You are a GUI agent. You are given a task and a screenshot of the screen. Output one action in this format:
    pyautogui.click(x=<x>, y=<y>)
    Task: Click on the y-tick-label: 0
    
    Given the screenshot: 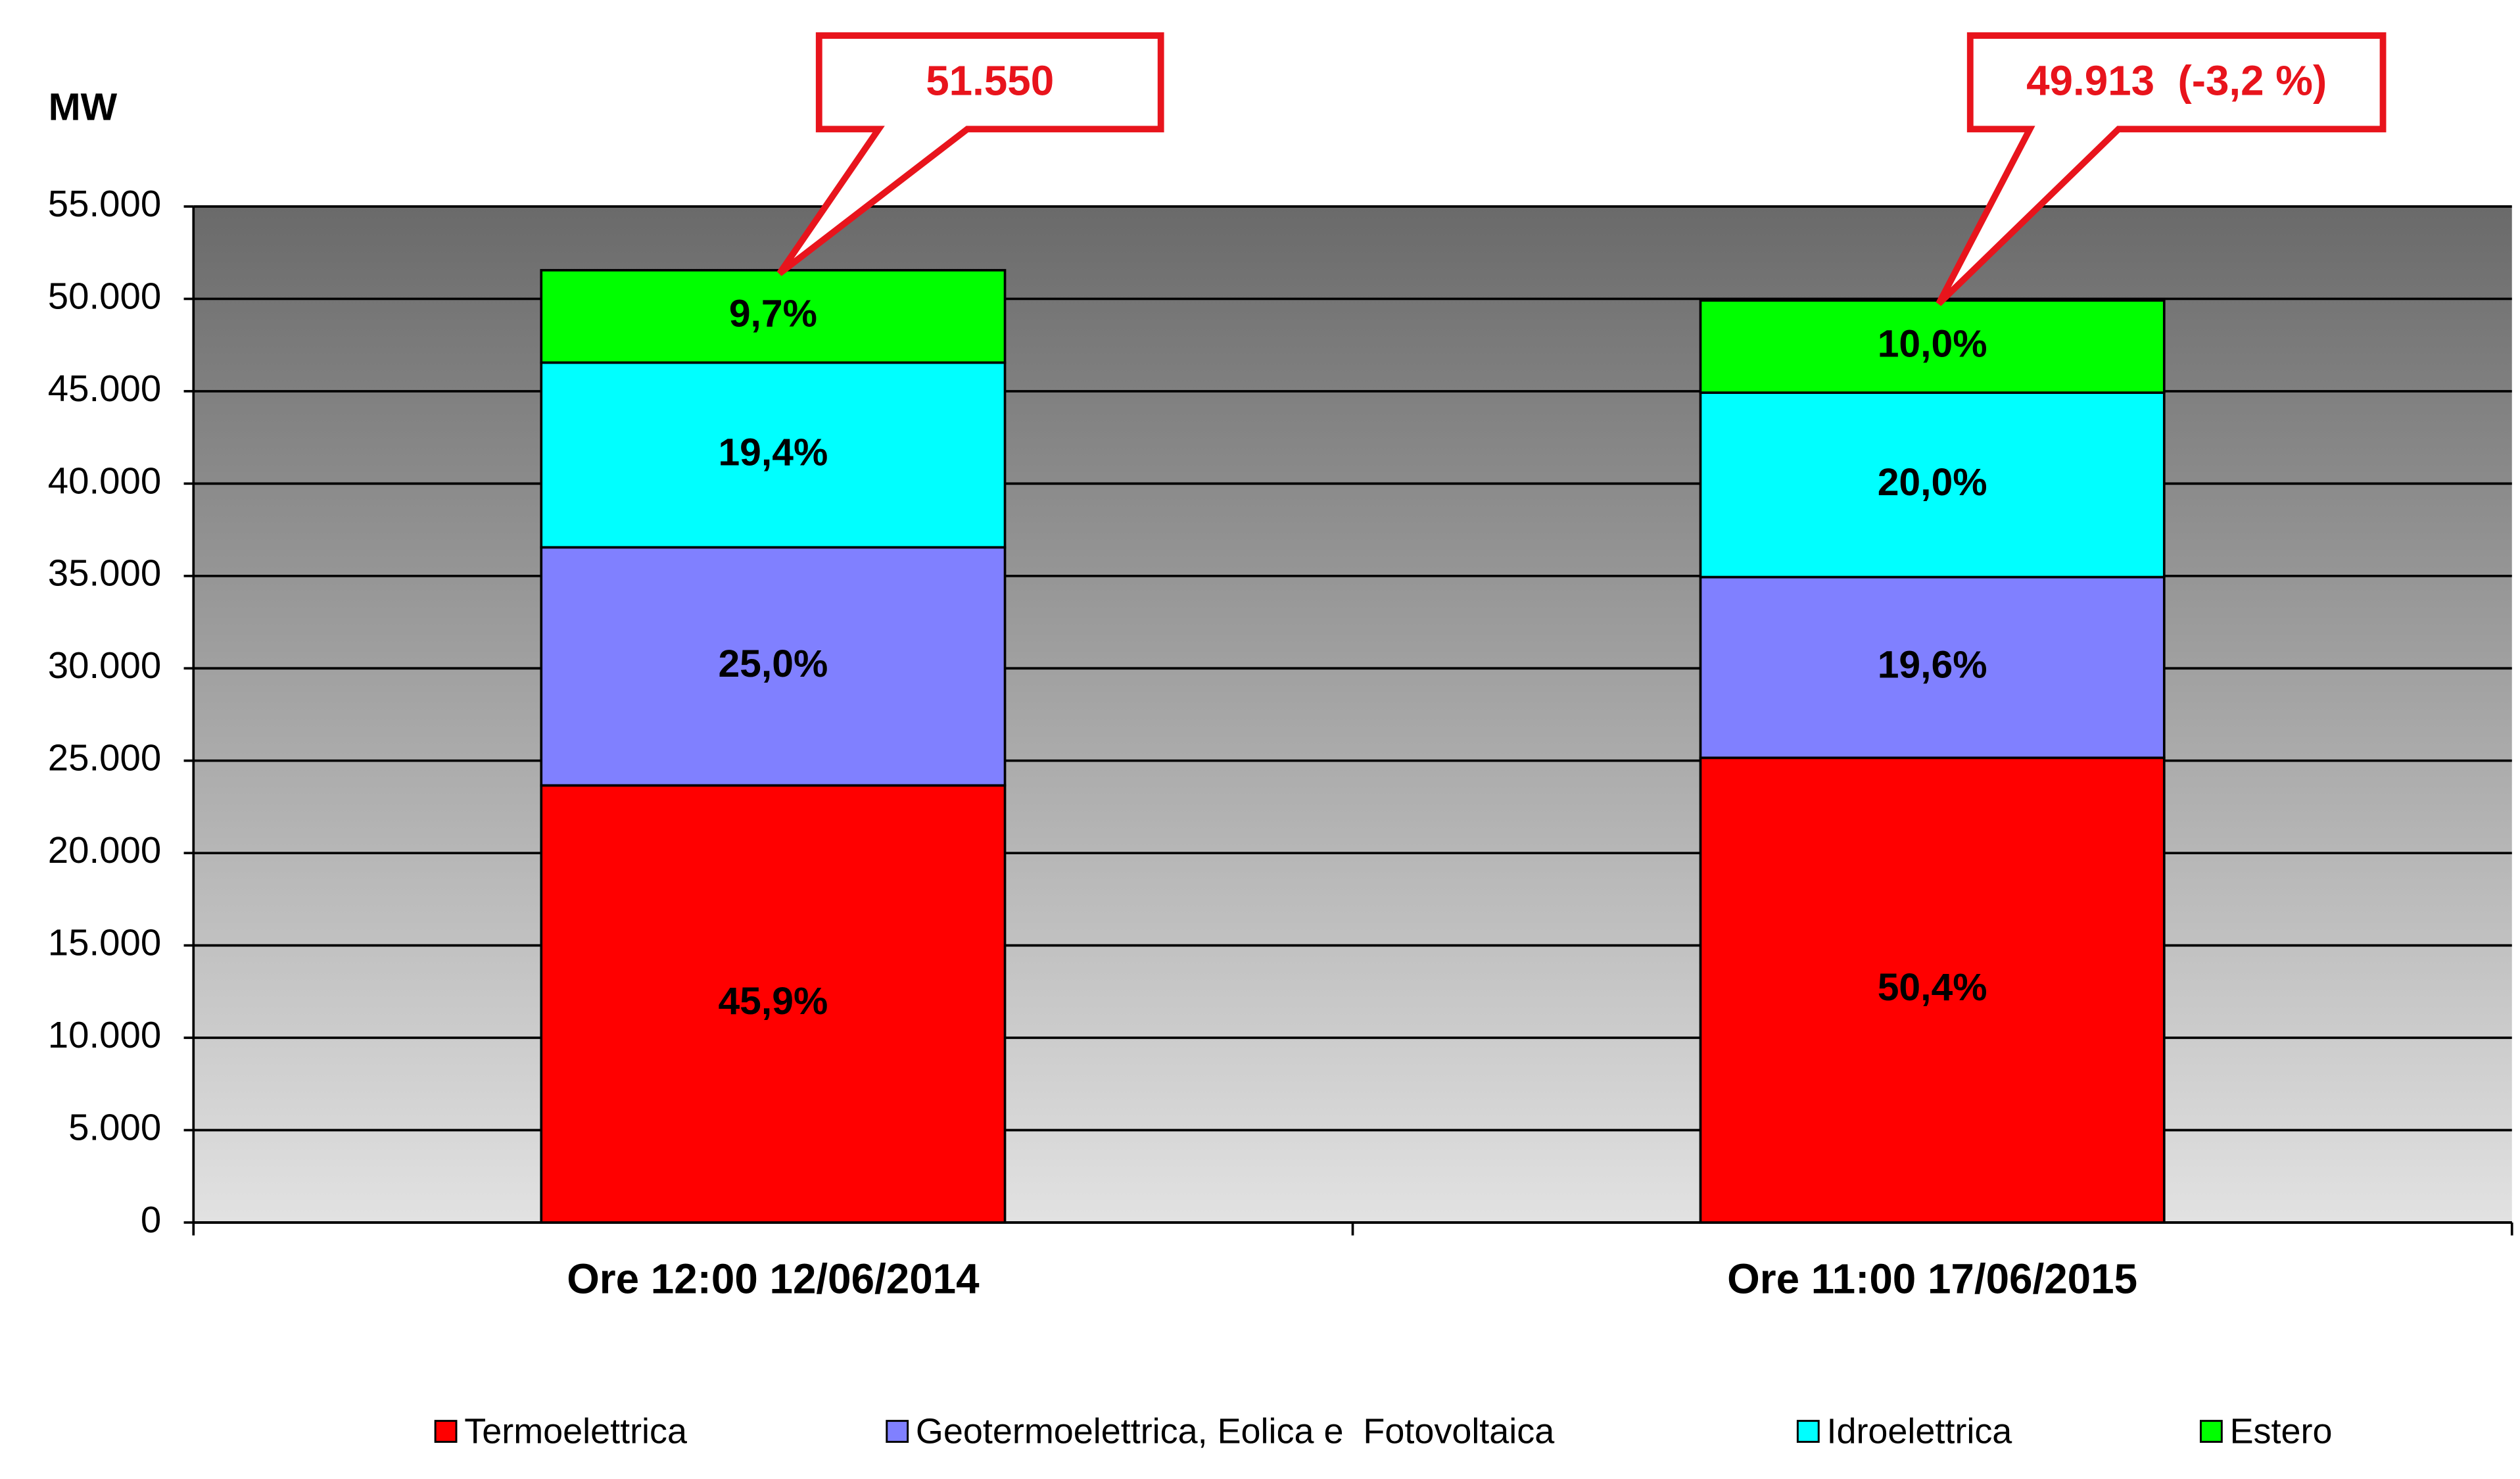 What is the action you would take?
    pyautogui.click(x=151, y=1219)
    